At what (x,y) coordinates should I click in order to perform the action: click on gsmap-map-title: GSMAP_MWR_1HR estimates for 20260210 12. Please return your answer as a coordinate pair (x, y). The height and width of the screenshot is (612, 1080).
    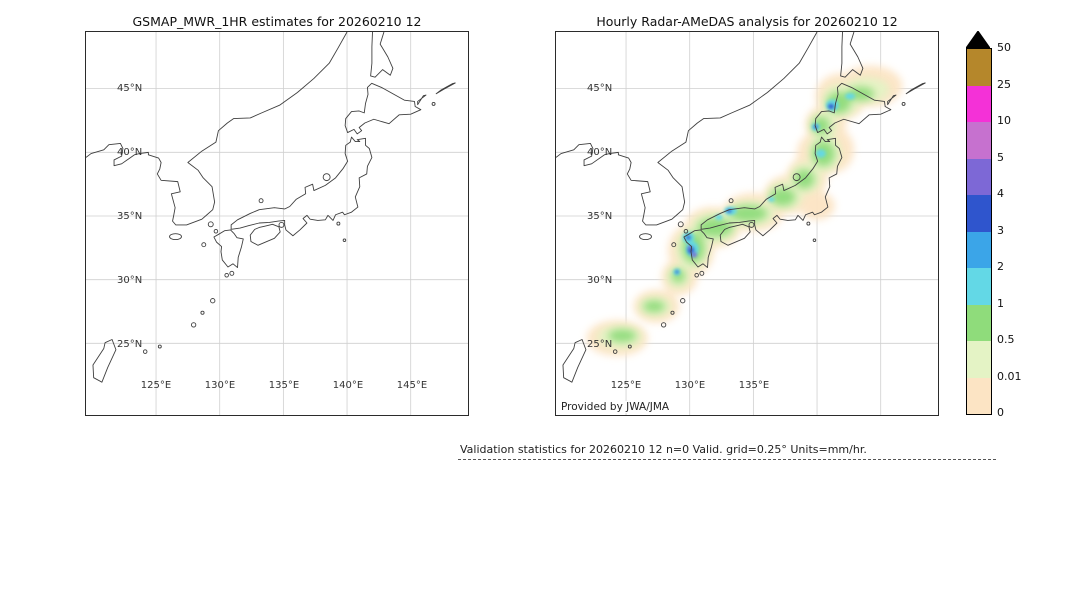
    Looking at the image, I should click on (277, 21).